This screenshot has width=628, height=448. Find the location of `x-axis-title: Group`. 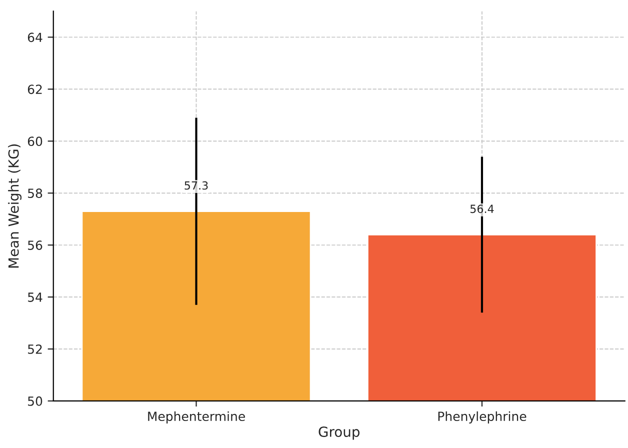

x-axis-title: Group is located at coordinates (339, 433).